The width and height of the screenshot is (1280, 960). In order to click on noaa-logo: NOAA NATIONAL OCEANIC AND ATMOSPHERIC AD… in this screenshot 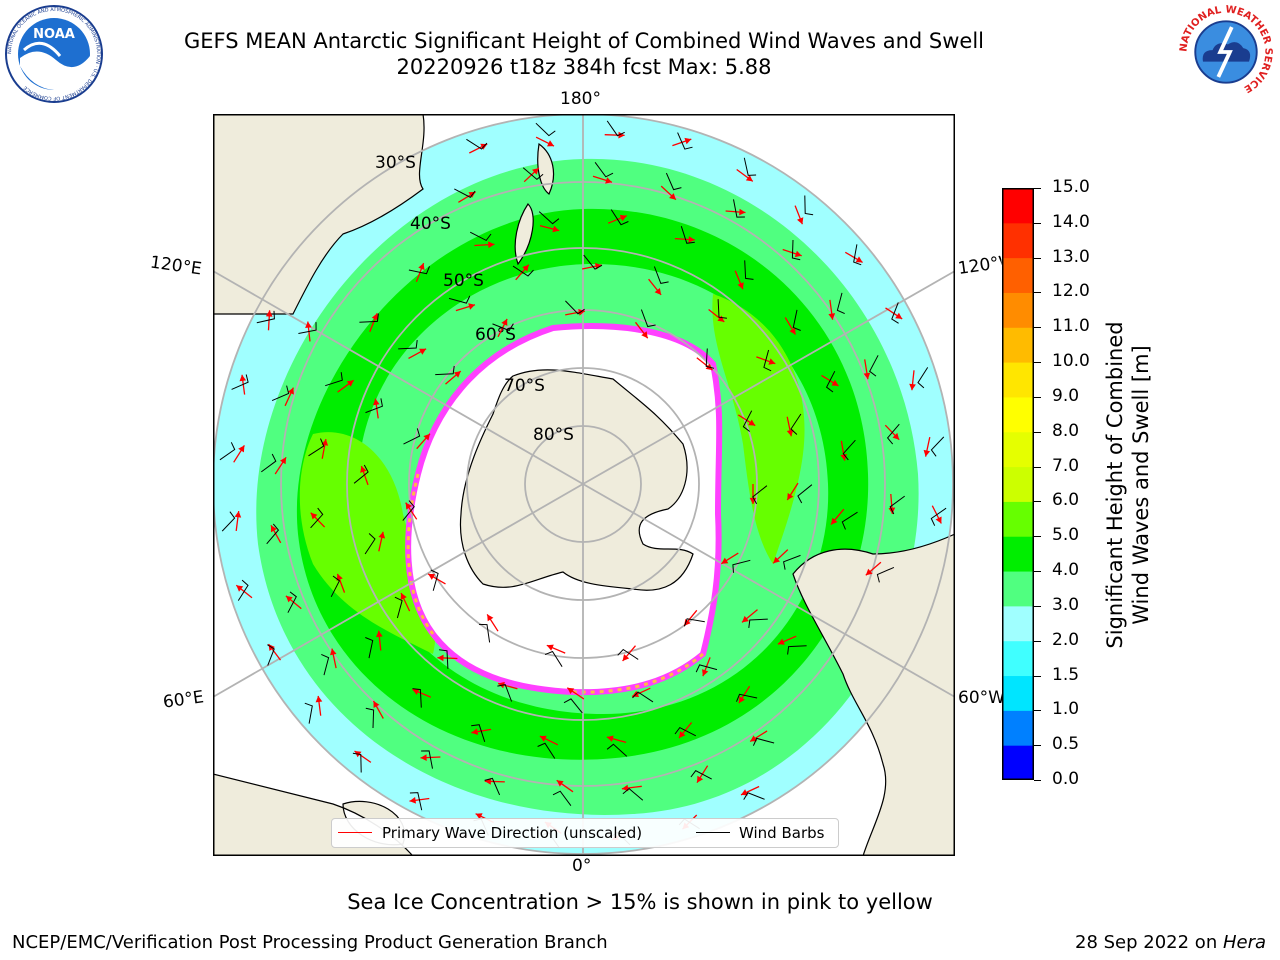, I will do `click(54, 54)`.